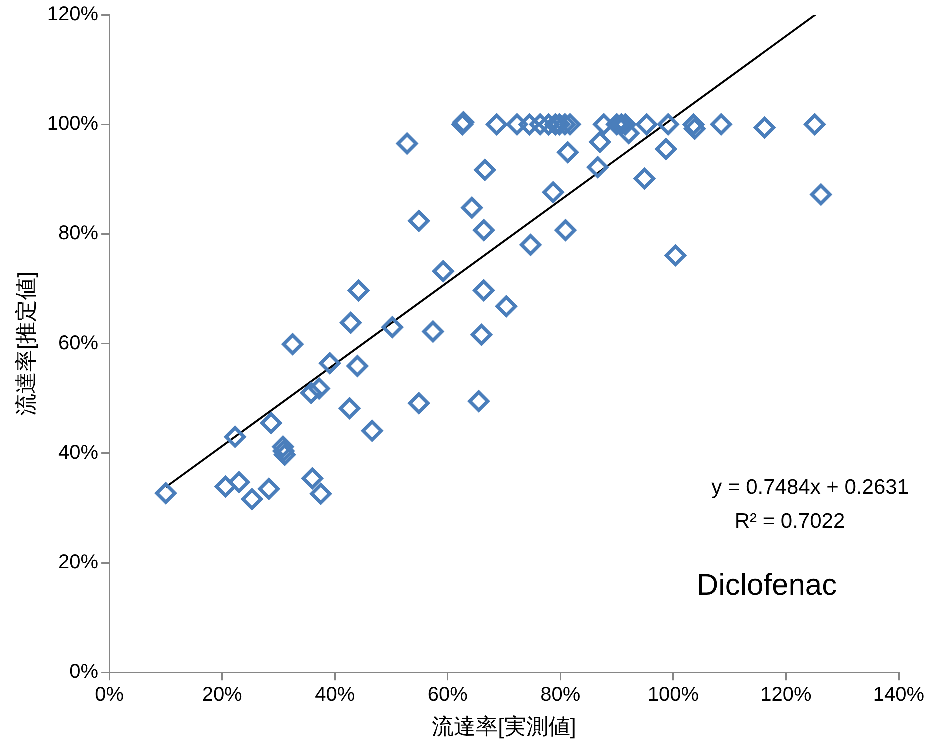  I want to click on y-tick-label: 60%, so click(78, 343).